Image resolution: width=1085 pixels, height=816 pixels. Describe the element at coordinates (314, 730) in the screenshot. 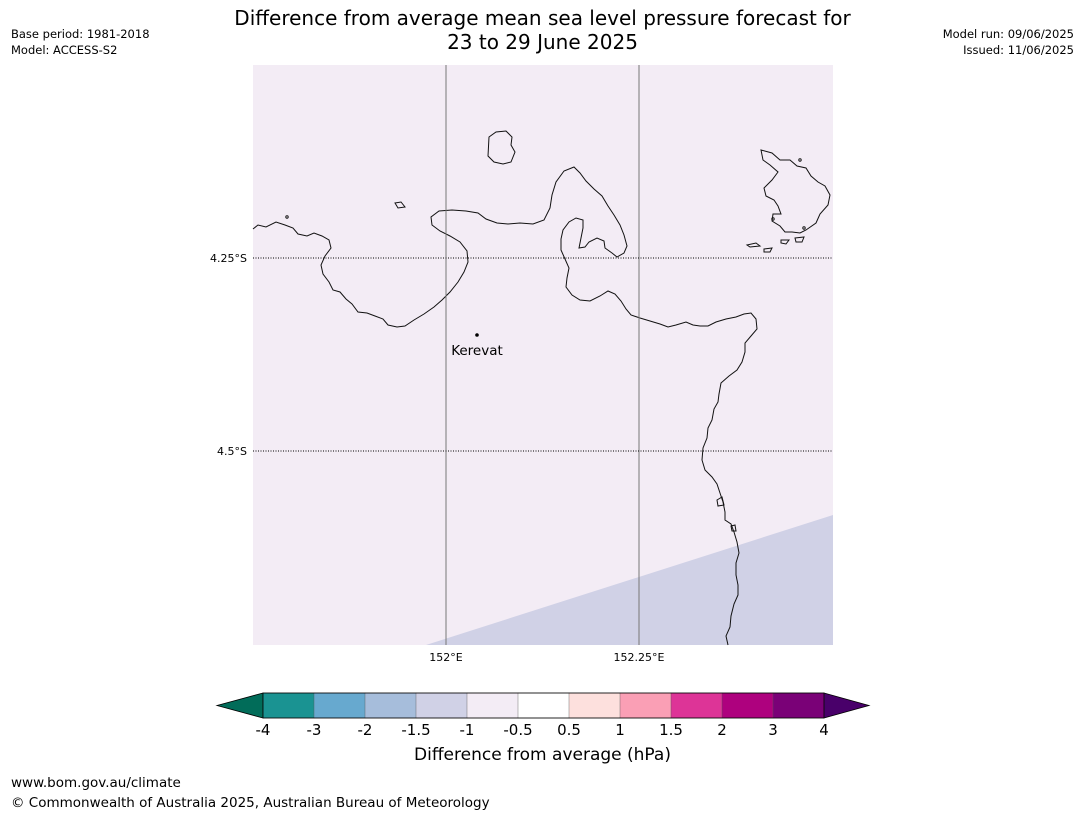

I see `colorbar-tick-label: -3` at that location.